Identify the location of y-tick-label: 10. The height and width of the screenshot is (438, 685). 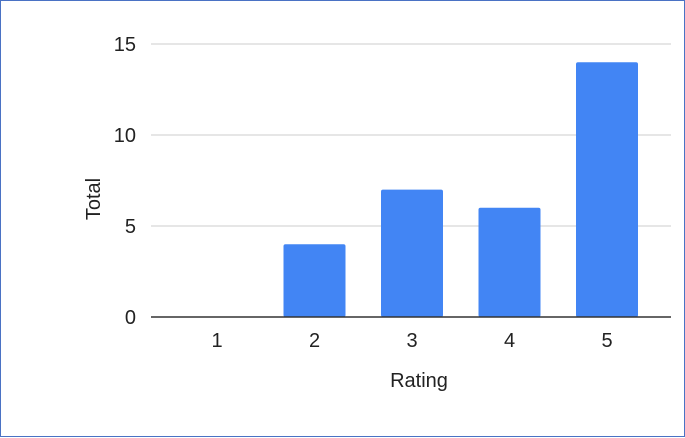
(125, 136).